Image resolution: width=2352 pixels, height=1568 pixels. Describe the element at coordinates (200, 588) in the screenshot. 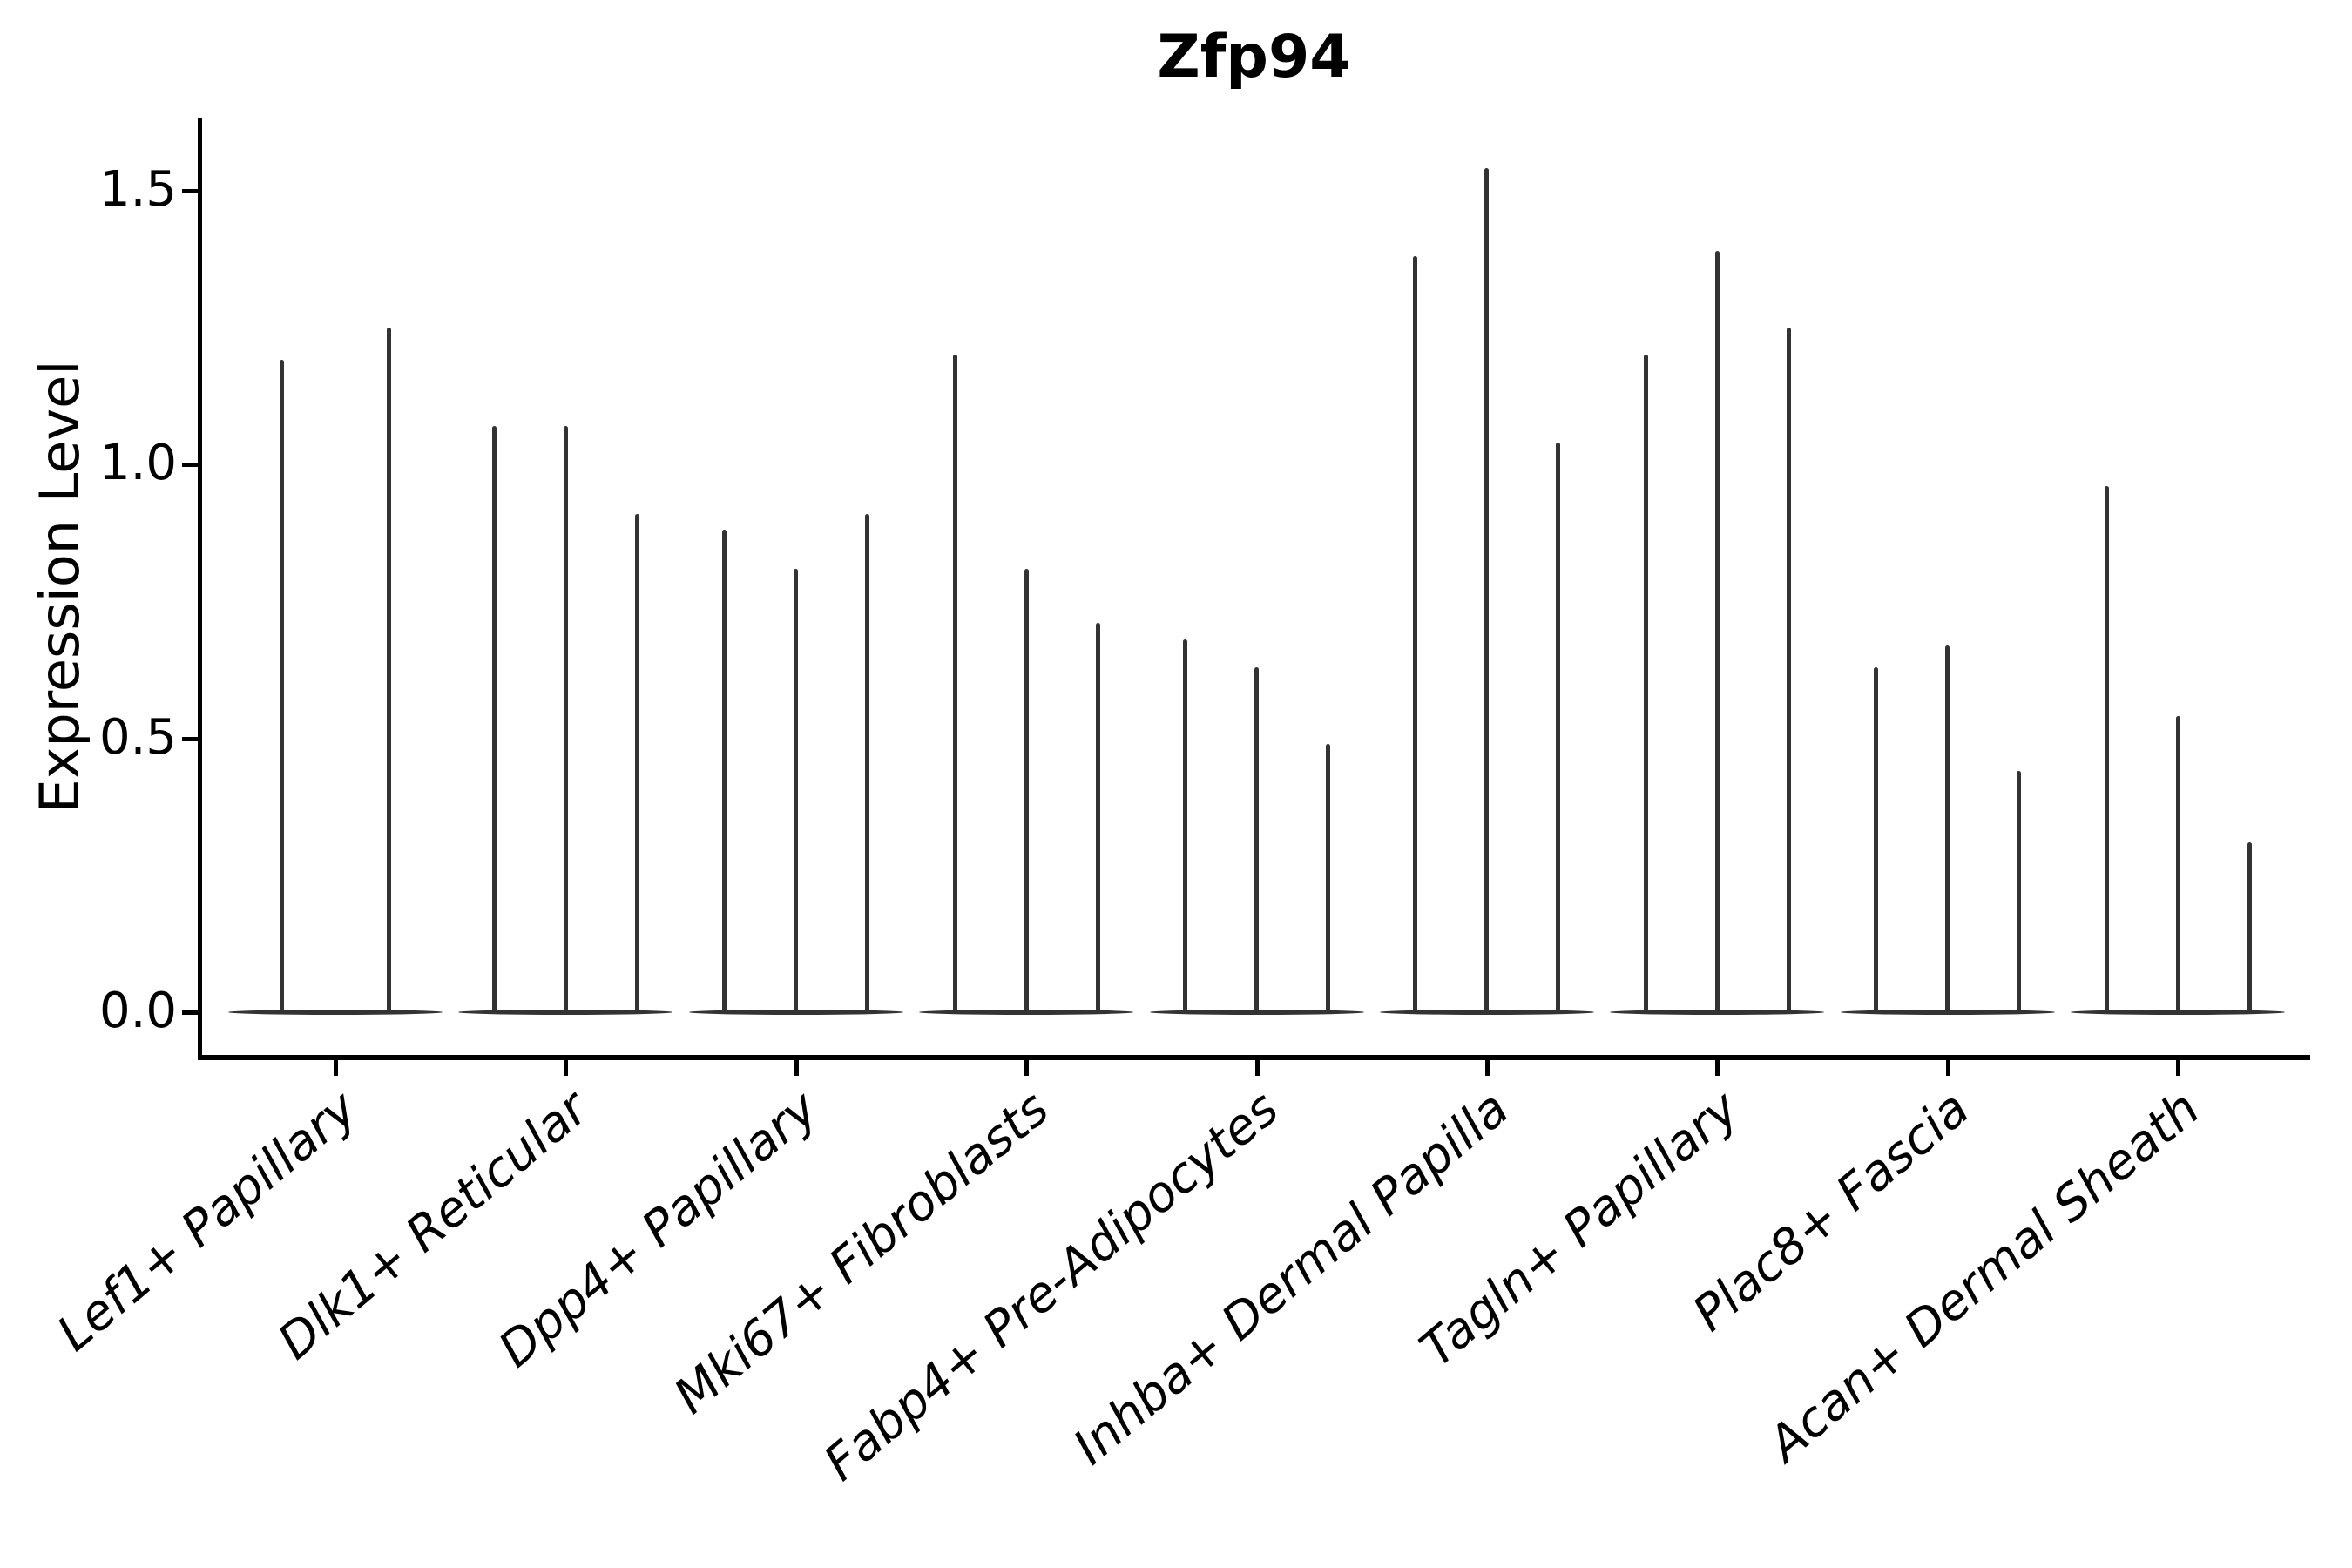

I see `y-axis-spine` at that location.